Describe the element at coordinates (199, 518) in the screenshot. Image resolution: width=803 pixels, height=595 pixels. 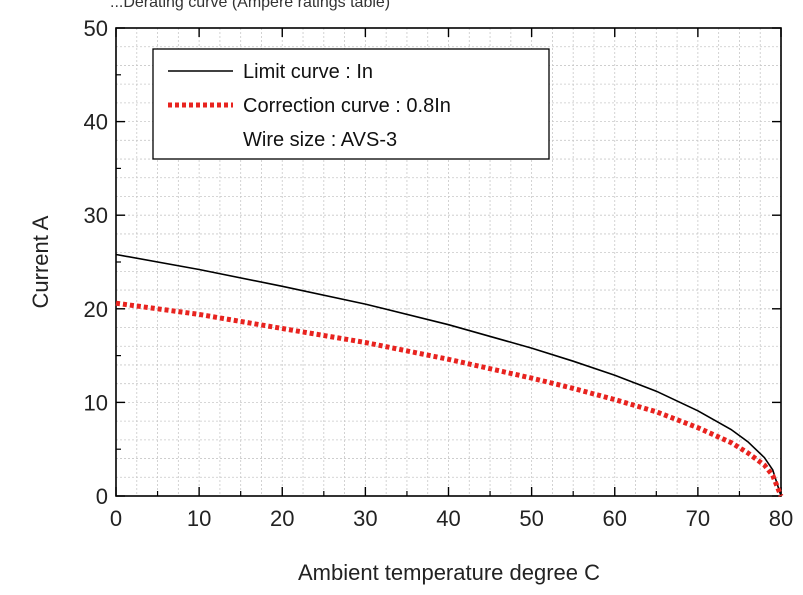
I see `x-tick-label: 10` at that location.